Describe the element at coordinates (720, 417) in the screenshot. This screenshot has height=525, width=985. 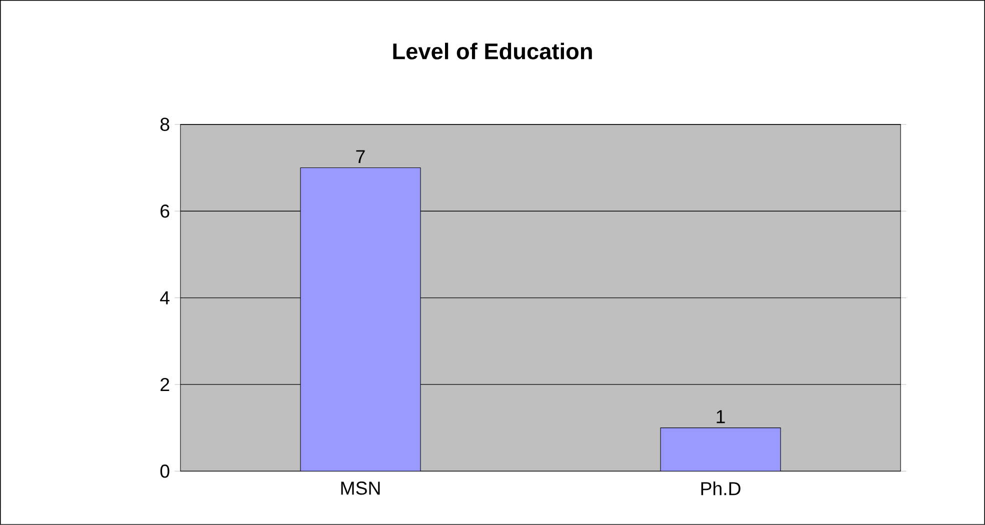
I see `data-label: 1` at that location.